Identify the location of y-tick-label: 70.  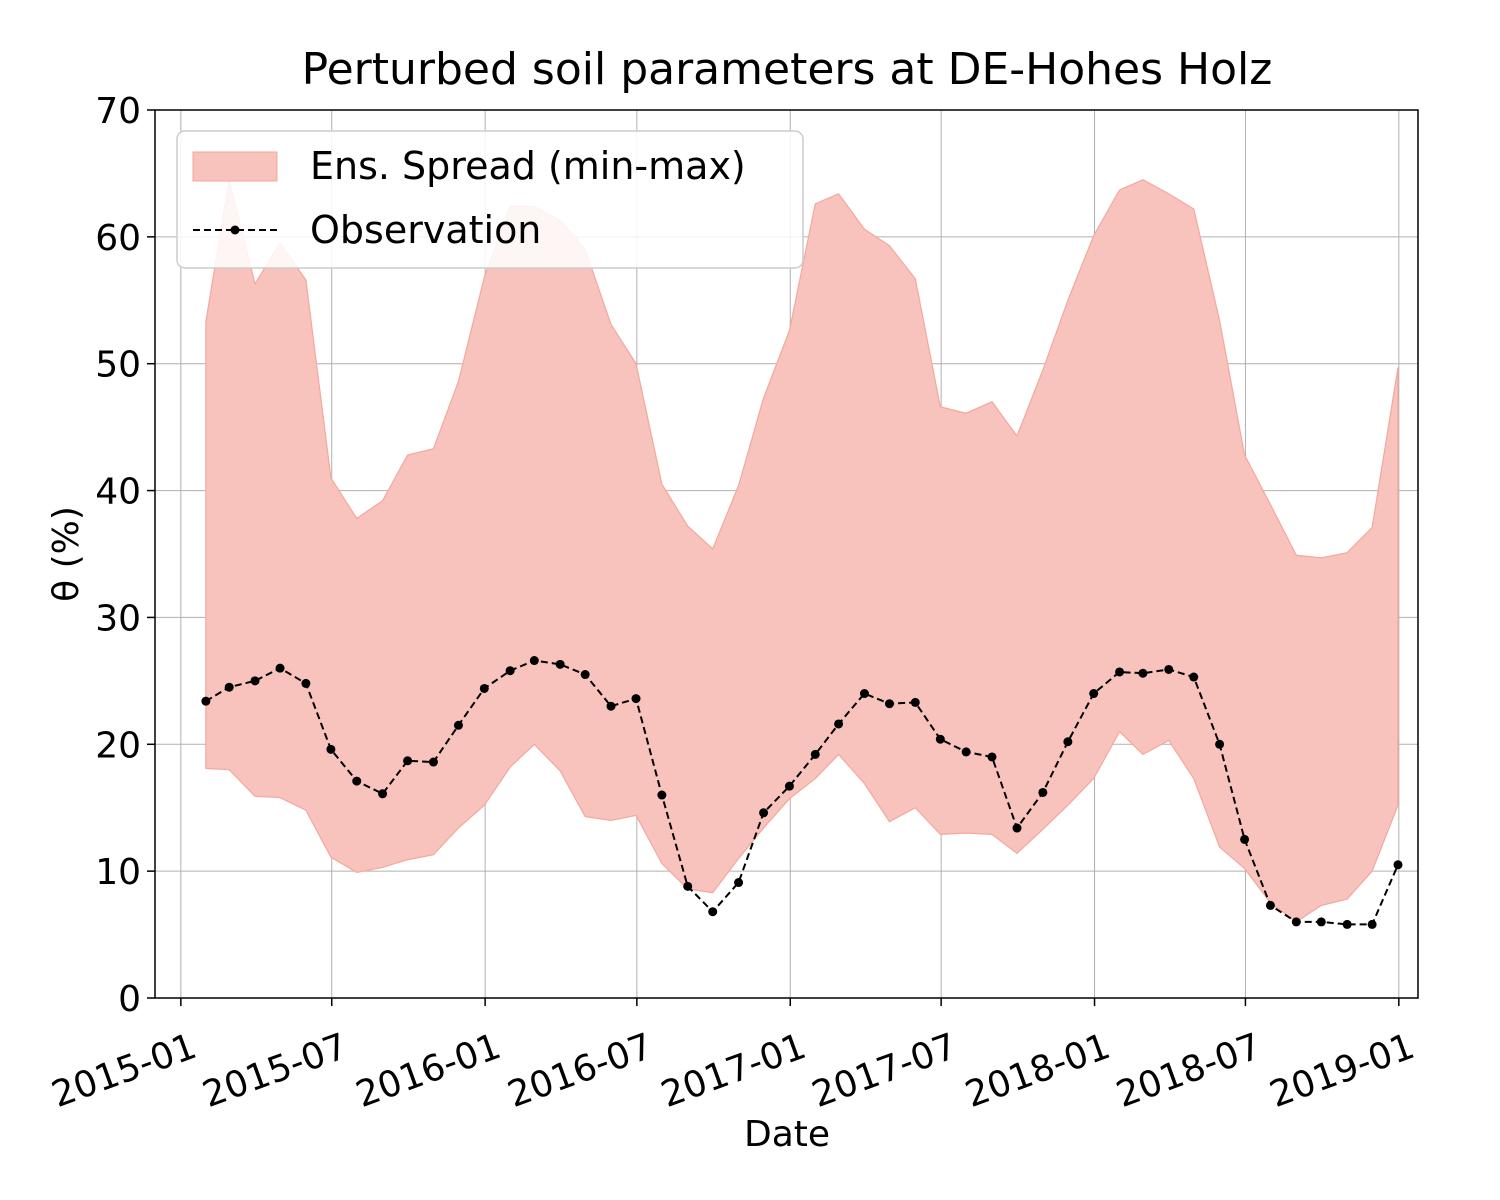
(118, 111).